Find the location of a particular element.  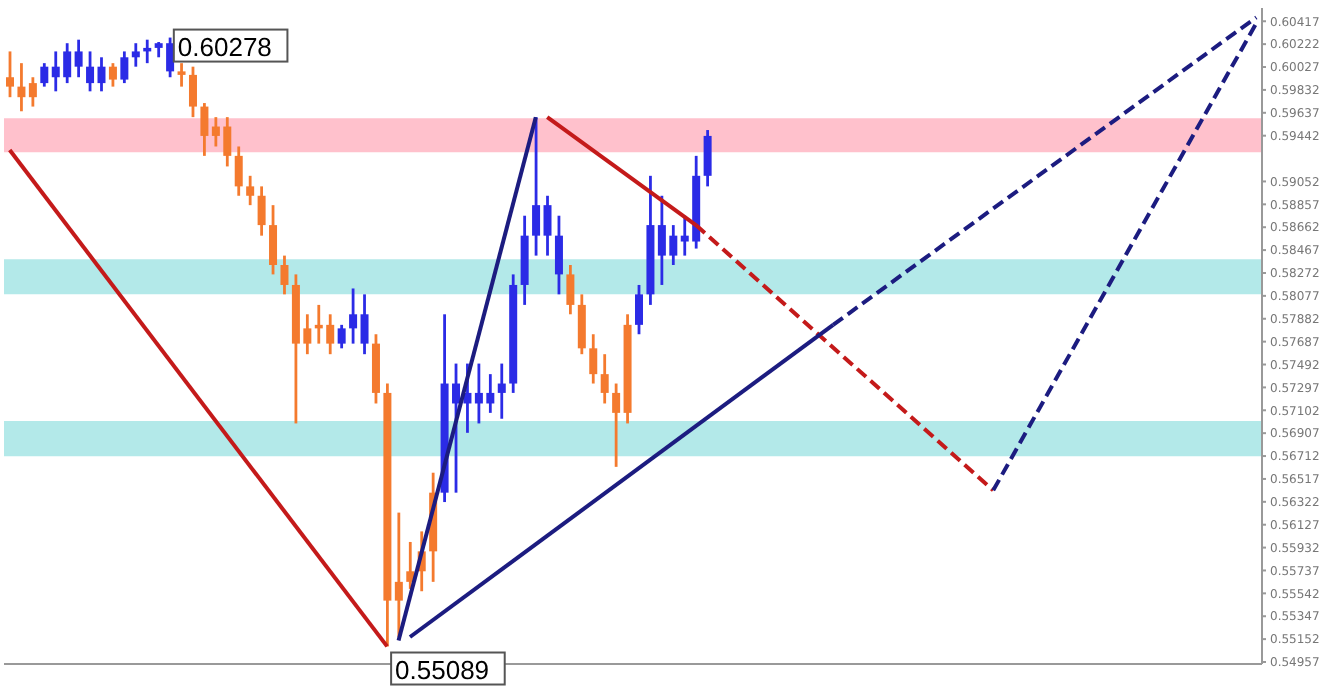

annotation: 0.55089 is located at coordinates (442, 669).